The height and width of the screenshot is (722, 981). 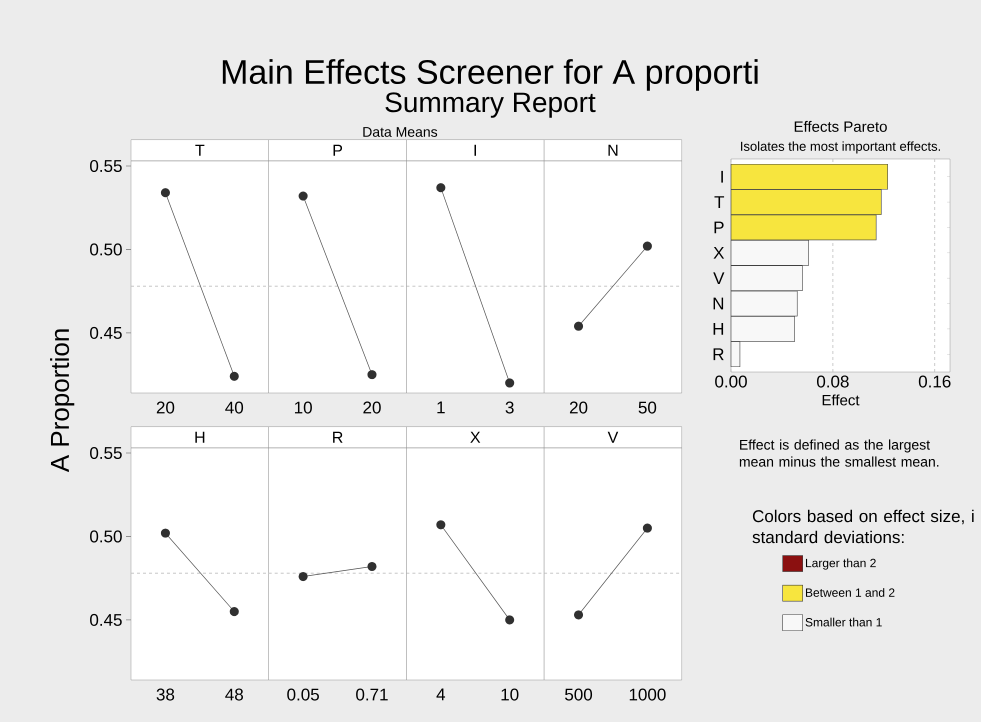 I want to click on legend-label: Larger than 2, so click(x=841, y=564).